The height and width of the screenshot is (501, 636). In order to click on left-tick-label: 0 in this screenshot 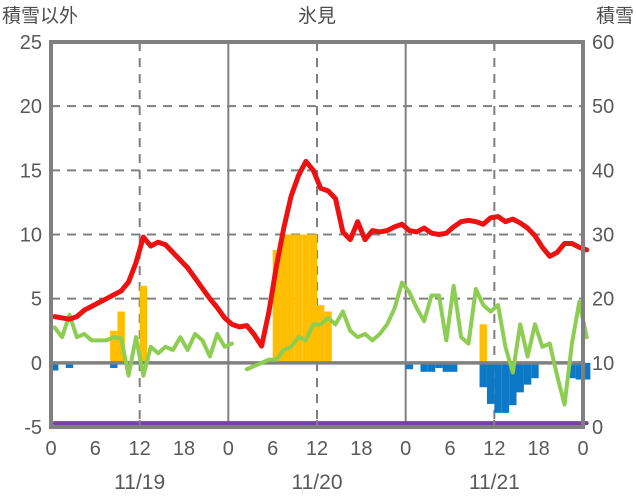, I will do `click(36, 364)`.